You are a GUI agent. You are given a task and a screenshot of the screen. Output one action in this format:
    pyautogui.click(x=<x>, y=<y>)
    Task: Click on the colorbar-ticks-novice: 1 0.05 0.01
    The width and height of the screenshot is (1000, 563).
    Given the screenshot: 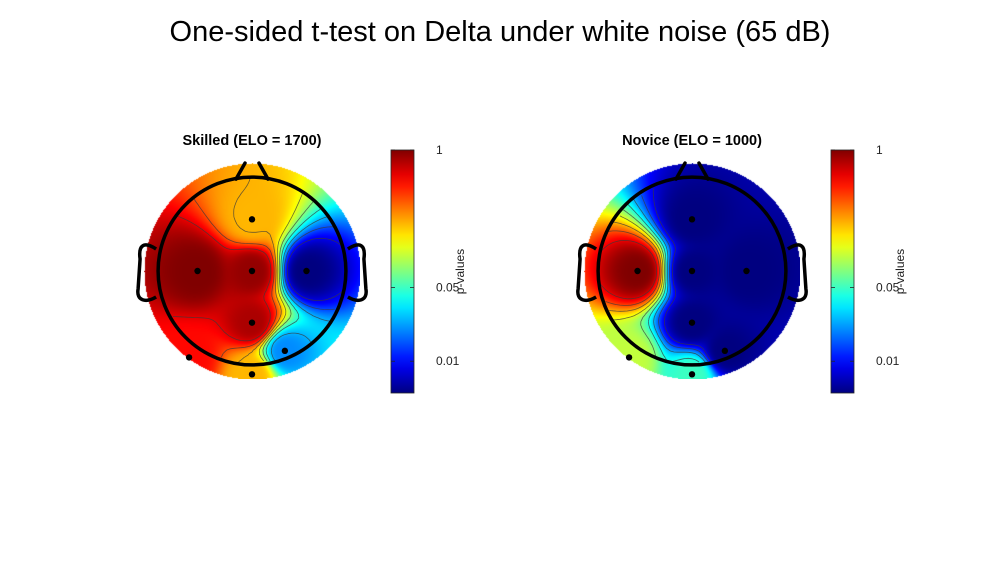 What is the action you would take?
    pyautogui.click(x=865, y=255)
    